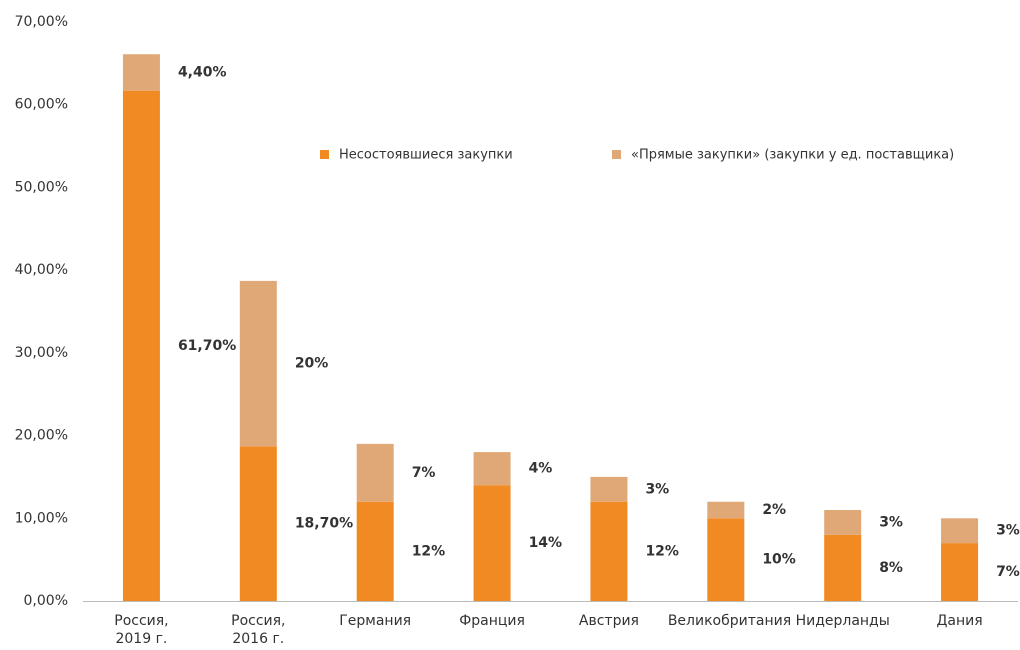 This screenshot has height=650, width=1020. What do you see at coordinates (41, 22) in the screenshot?
I see `y-tick-label: 70,00%` at bounding box center [41, 22].